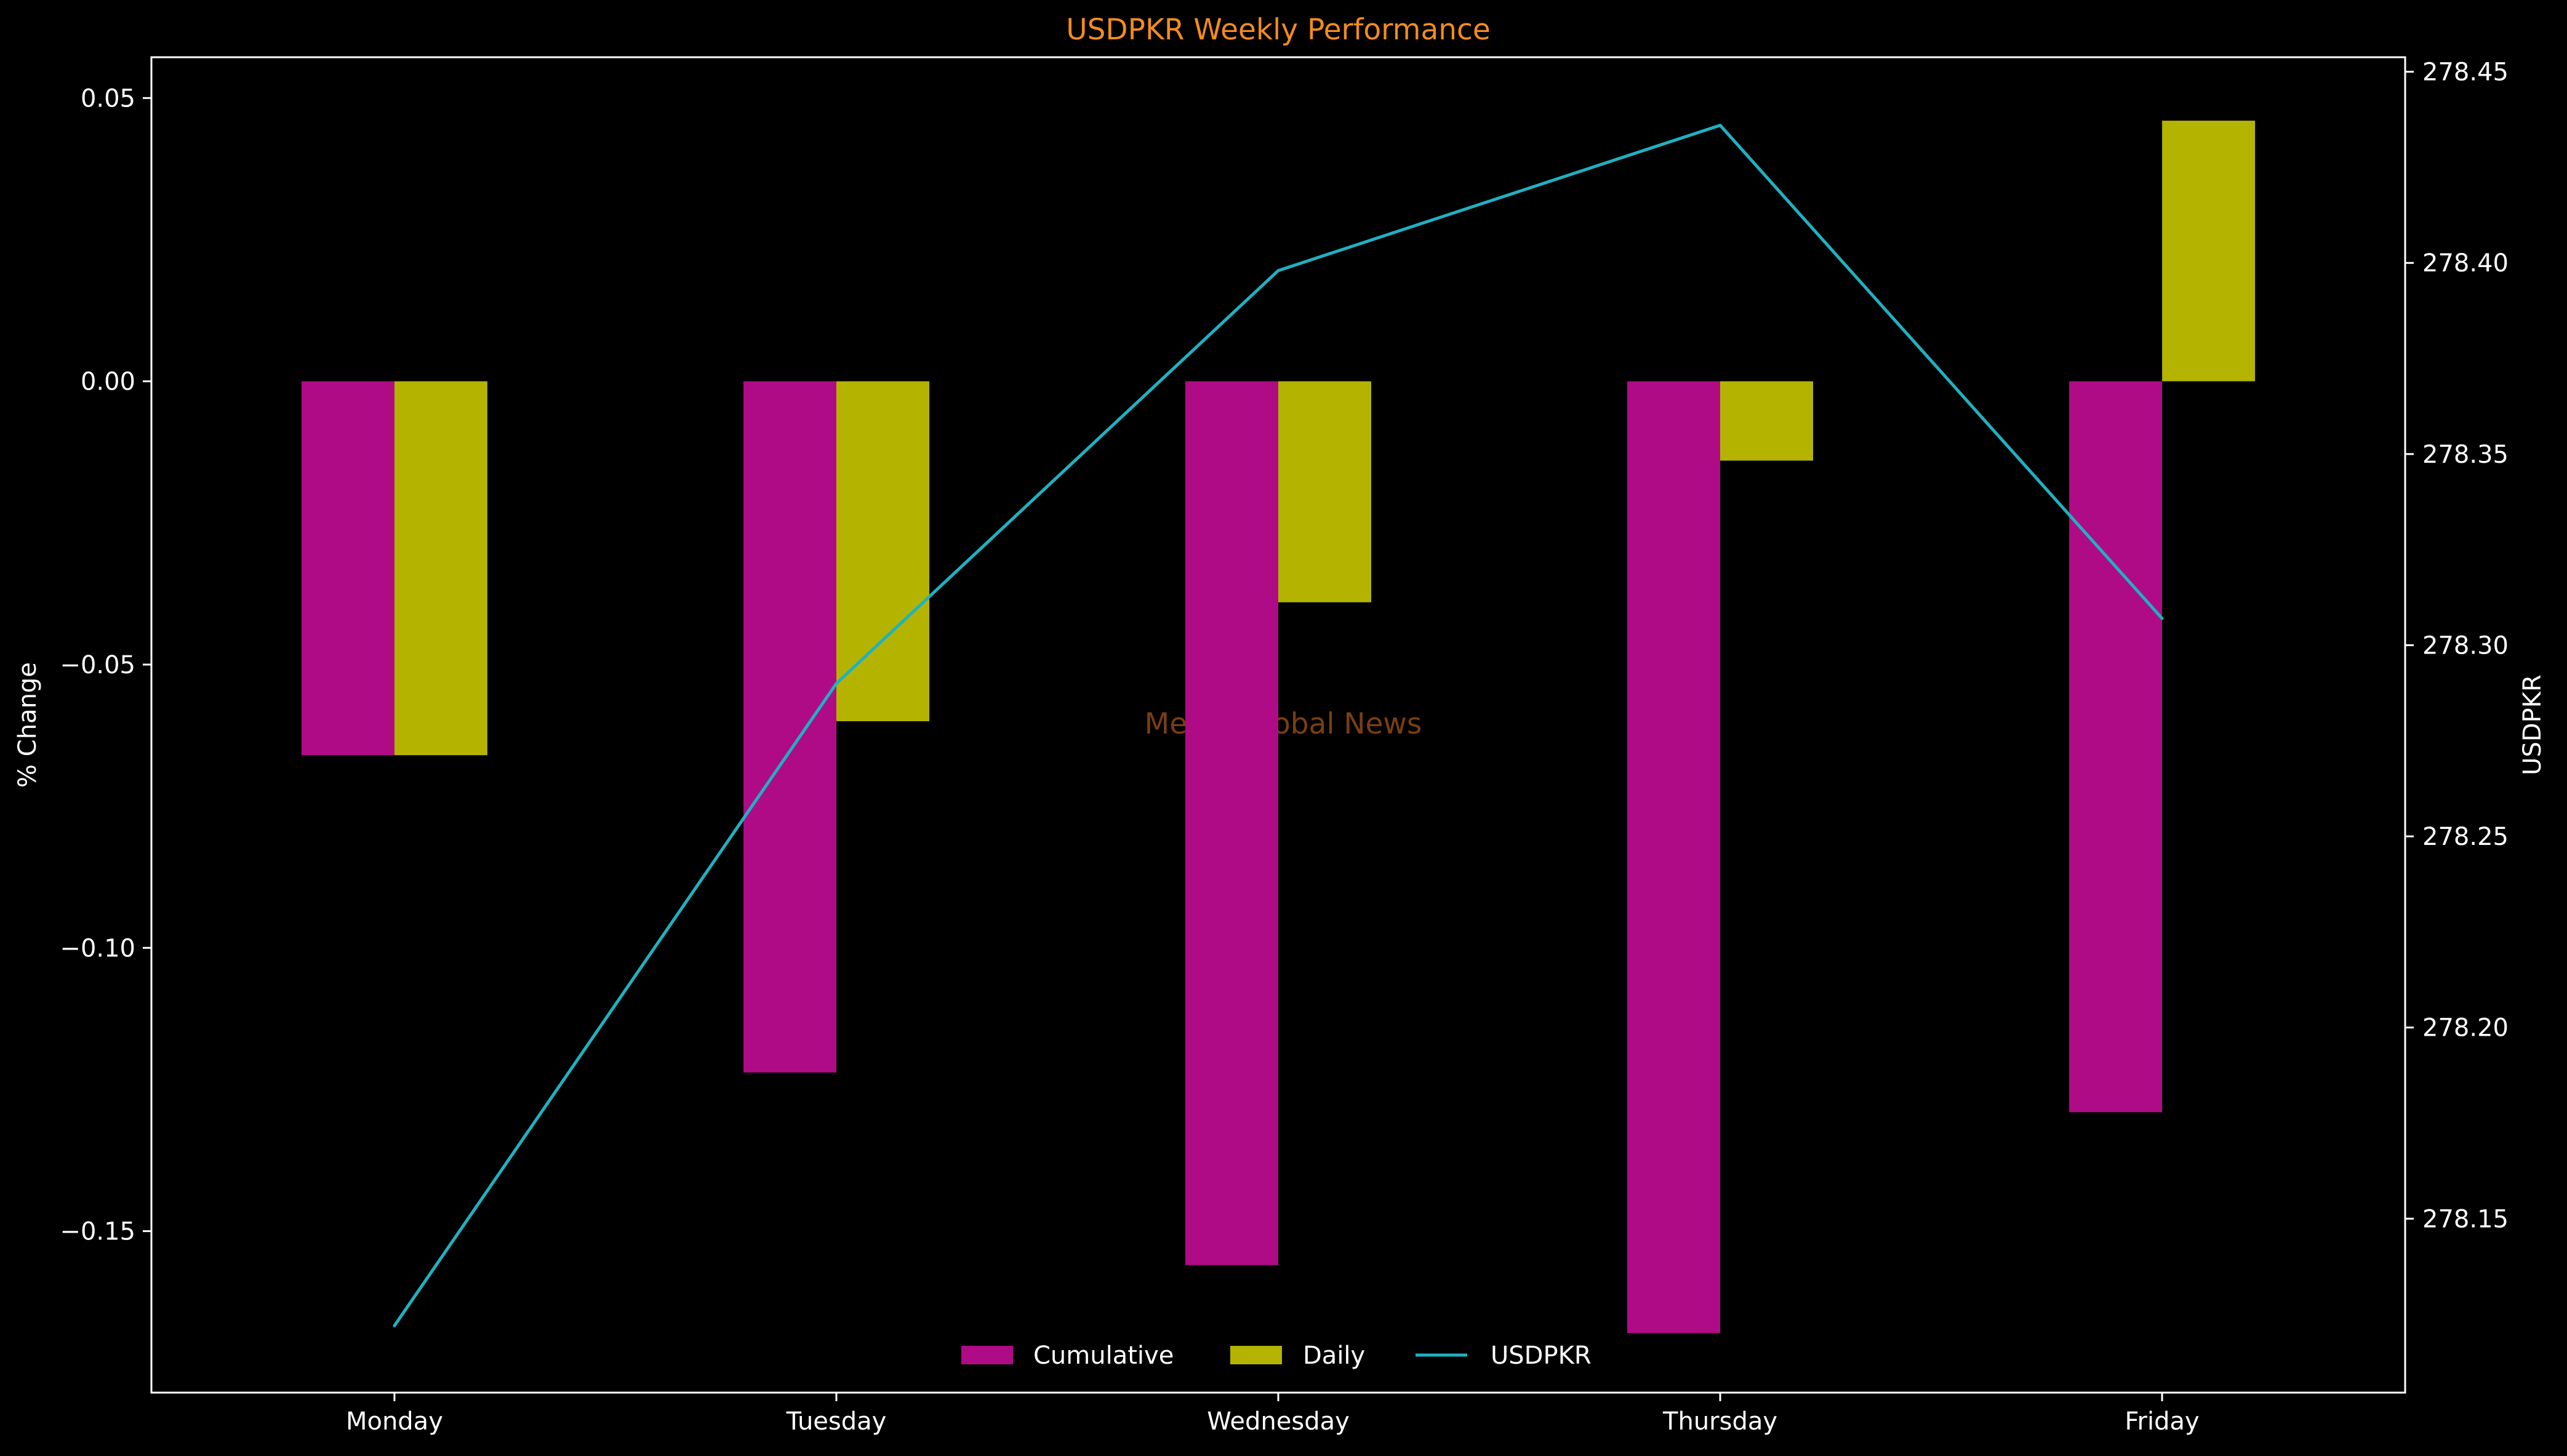  What do you see at coordinates (1256, 1355) in the screenshot?
I see `legend-swatch-daily` at bounding box center [1256, 1355].